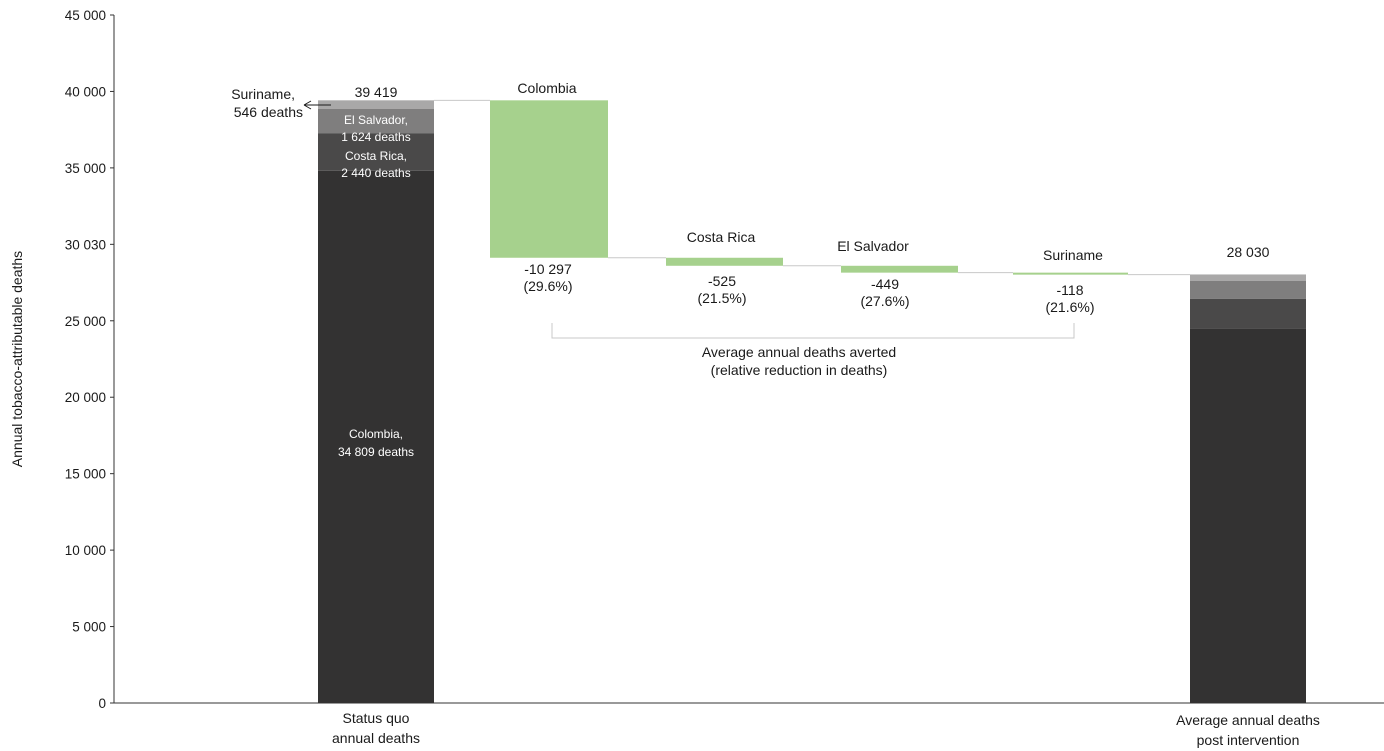  I want to click on suriname-label-country: Suriname,, so click(263, 94).